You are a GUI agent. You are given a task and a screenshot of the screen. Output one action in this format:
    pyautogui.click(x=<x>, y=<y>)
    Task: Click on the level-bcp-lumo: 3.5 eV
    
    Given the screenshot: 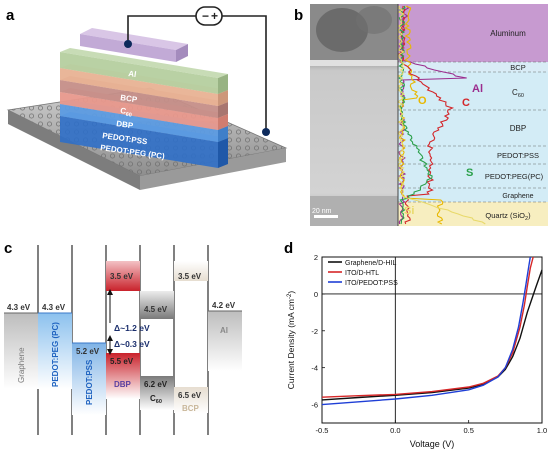 What is the action you would take?
    pyautogui.click(x=190, y=276)
    